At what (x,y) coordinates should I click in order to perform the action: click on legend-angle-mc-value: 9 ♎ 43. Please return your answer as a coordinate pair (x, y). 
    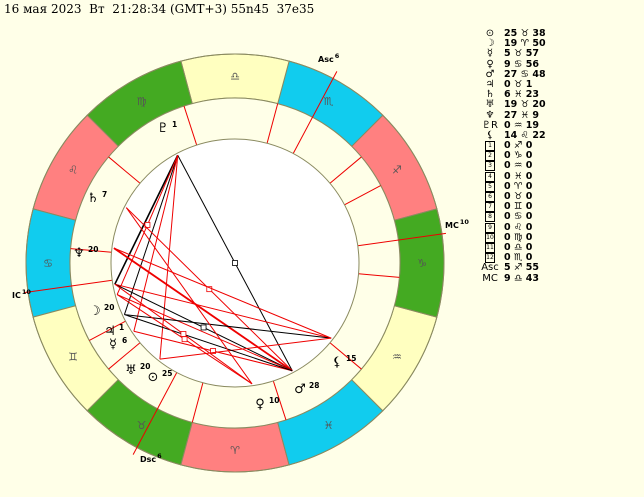
    Looking at the image, I should click on (521, 278).